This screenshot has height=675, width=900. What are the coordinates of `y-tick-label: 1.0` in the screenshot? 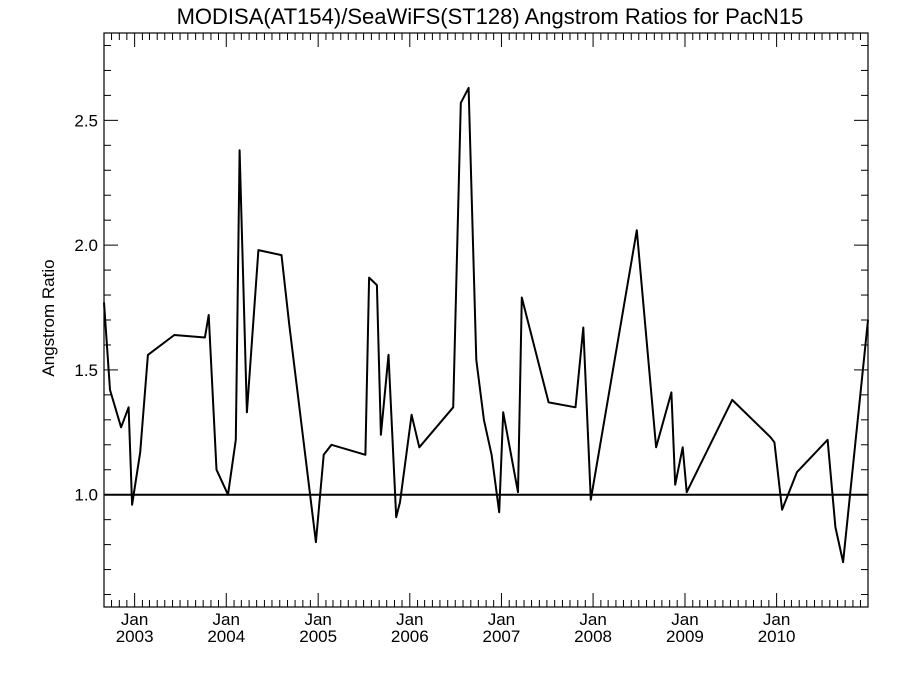 It's located at (86, 495).